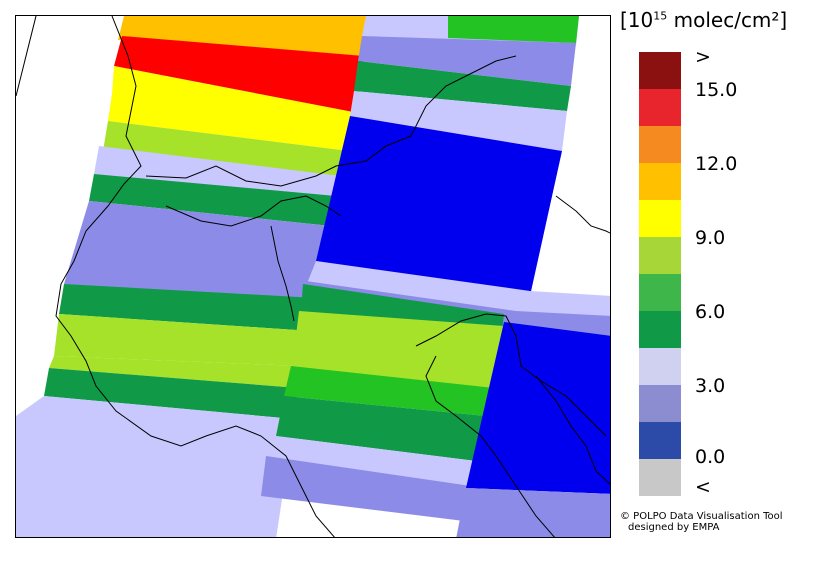 This screenshot has height=566, width=813. Describe the element at coordinates (710, 386) in the screenshot. I see `legend-label: 3.0` at that location.